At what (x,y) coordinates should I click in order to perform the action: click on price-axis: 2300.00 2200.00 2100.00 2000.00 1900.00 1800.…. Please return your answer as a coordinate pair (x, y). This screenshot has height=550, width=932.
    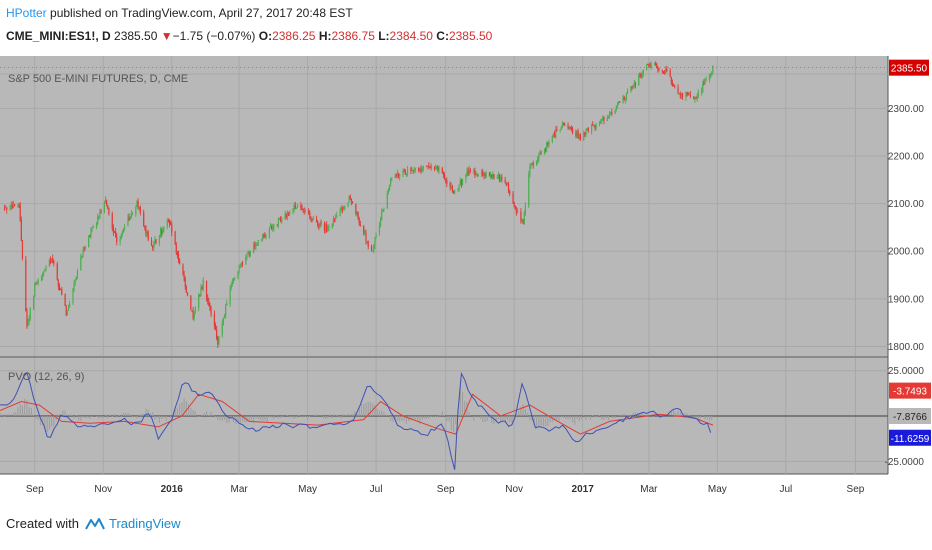
    Looking at the image, I should click on (908, 263).